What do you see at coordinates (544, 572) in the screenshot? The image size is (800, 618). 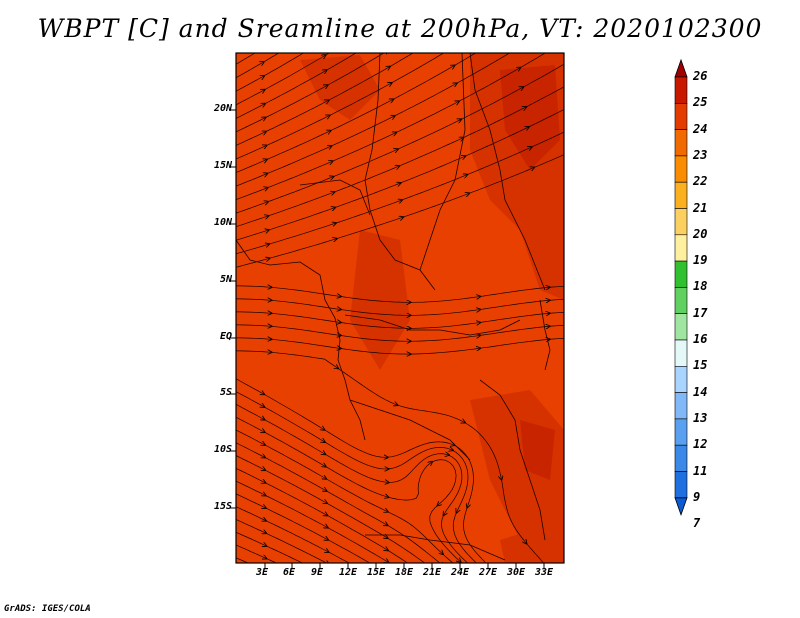 I see `lon-label: 33E` at bounding box center [544, 572].